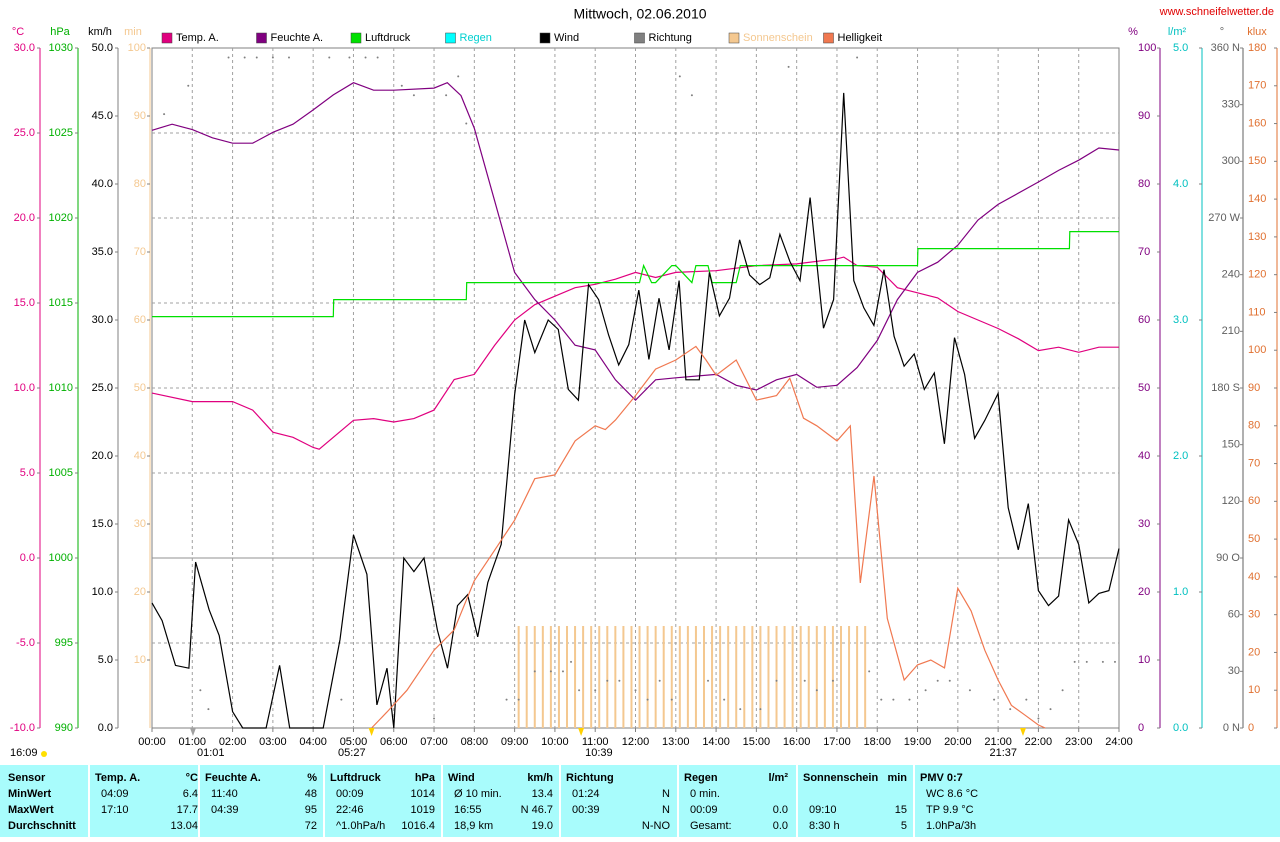  Describe the element at coordinates (1133, 32) in the screenshot. I see `axis-unit: %` at that location.